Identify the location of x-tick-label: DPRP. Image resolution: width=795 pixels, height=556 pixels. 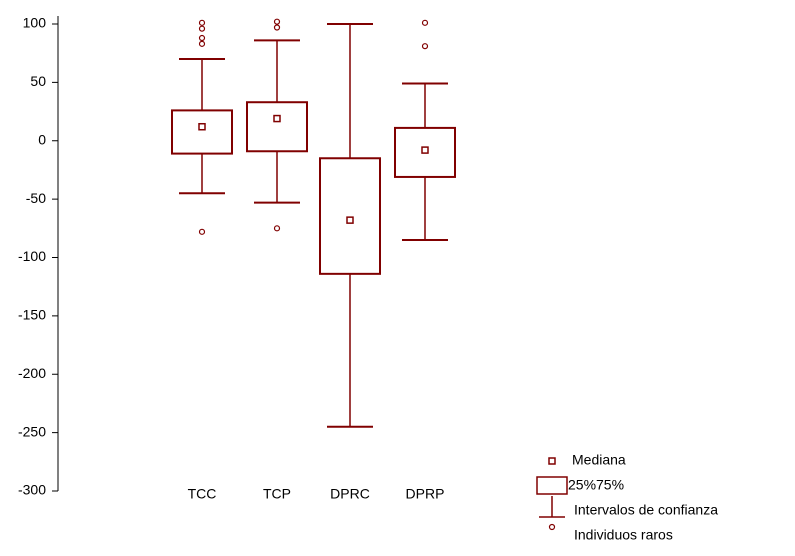
(425, 494).